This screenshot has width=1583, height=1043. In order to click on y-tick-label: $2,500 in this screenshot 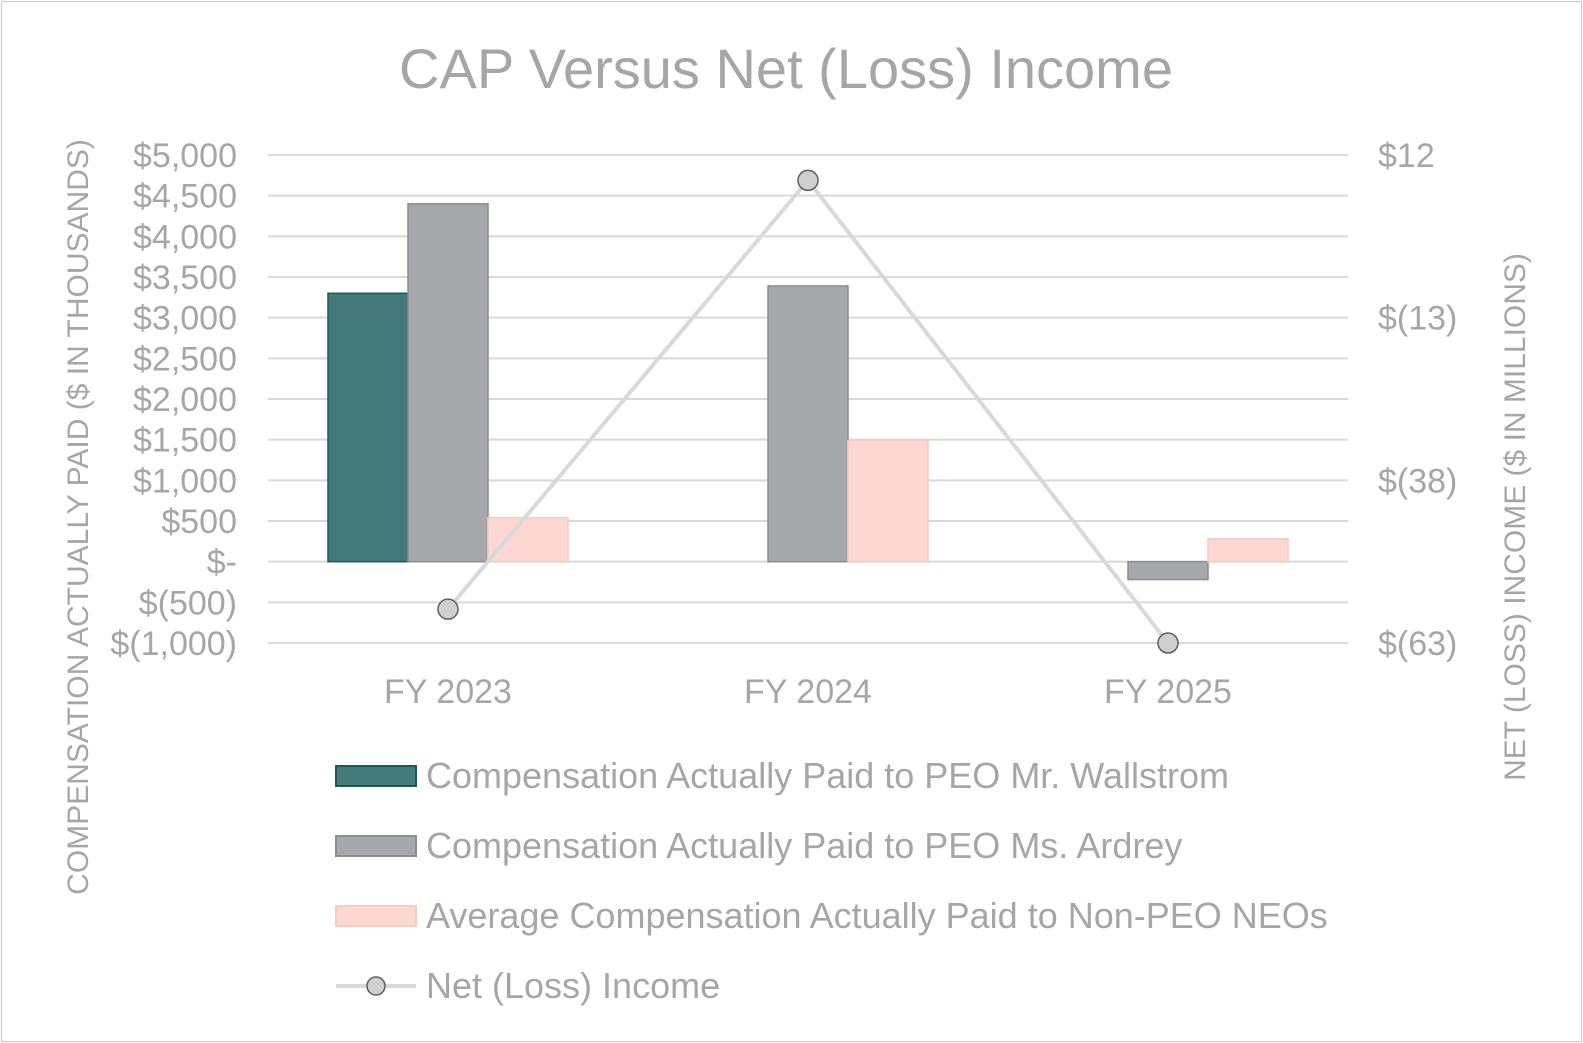, I will do `click(185, 359)`.